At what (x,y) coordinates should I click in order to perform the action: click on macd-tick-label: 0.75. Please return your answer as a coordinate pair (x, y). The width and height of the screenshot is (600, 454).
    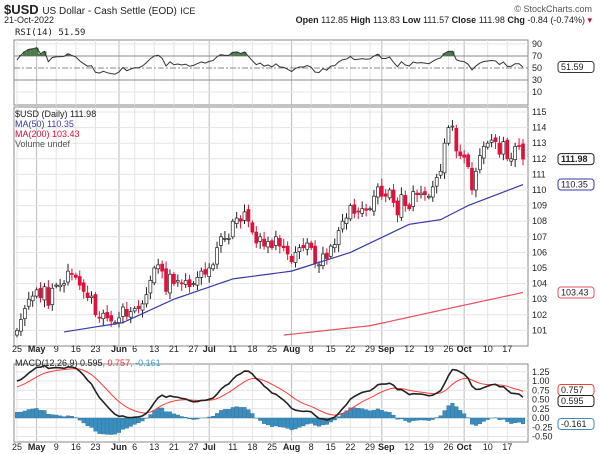
    Looking at the image, I should click on (541, 390).